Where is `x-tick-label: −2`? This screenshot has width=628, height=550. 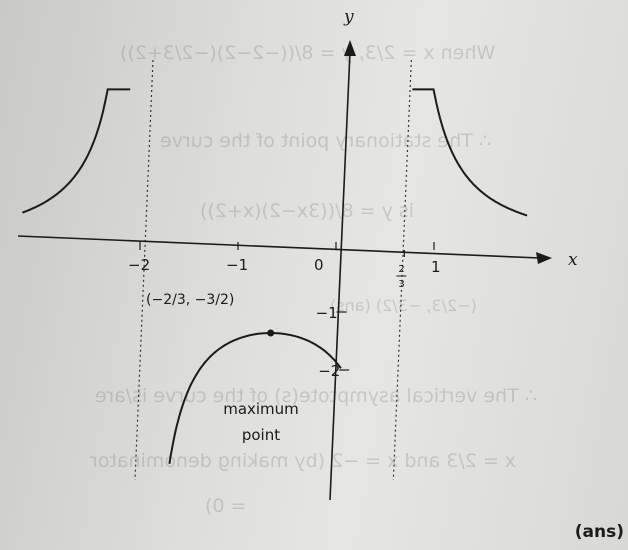
x-tick-label: −2 is located at coordinates (139, 265).